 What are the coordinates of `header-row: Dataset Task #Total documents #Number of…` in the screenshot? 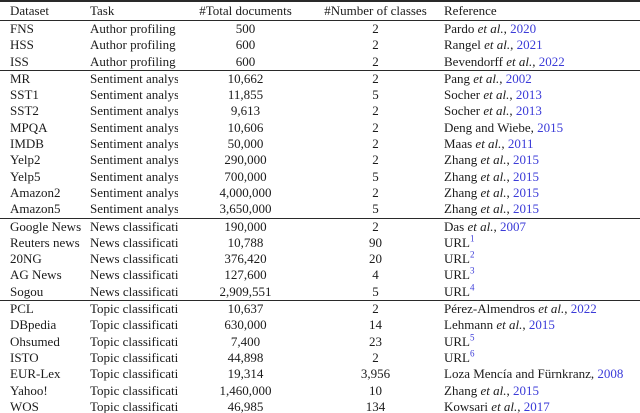 It's located at (320, 11).